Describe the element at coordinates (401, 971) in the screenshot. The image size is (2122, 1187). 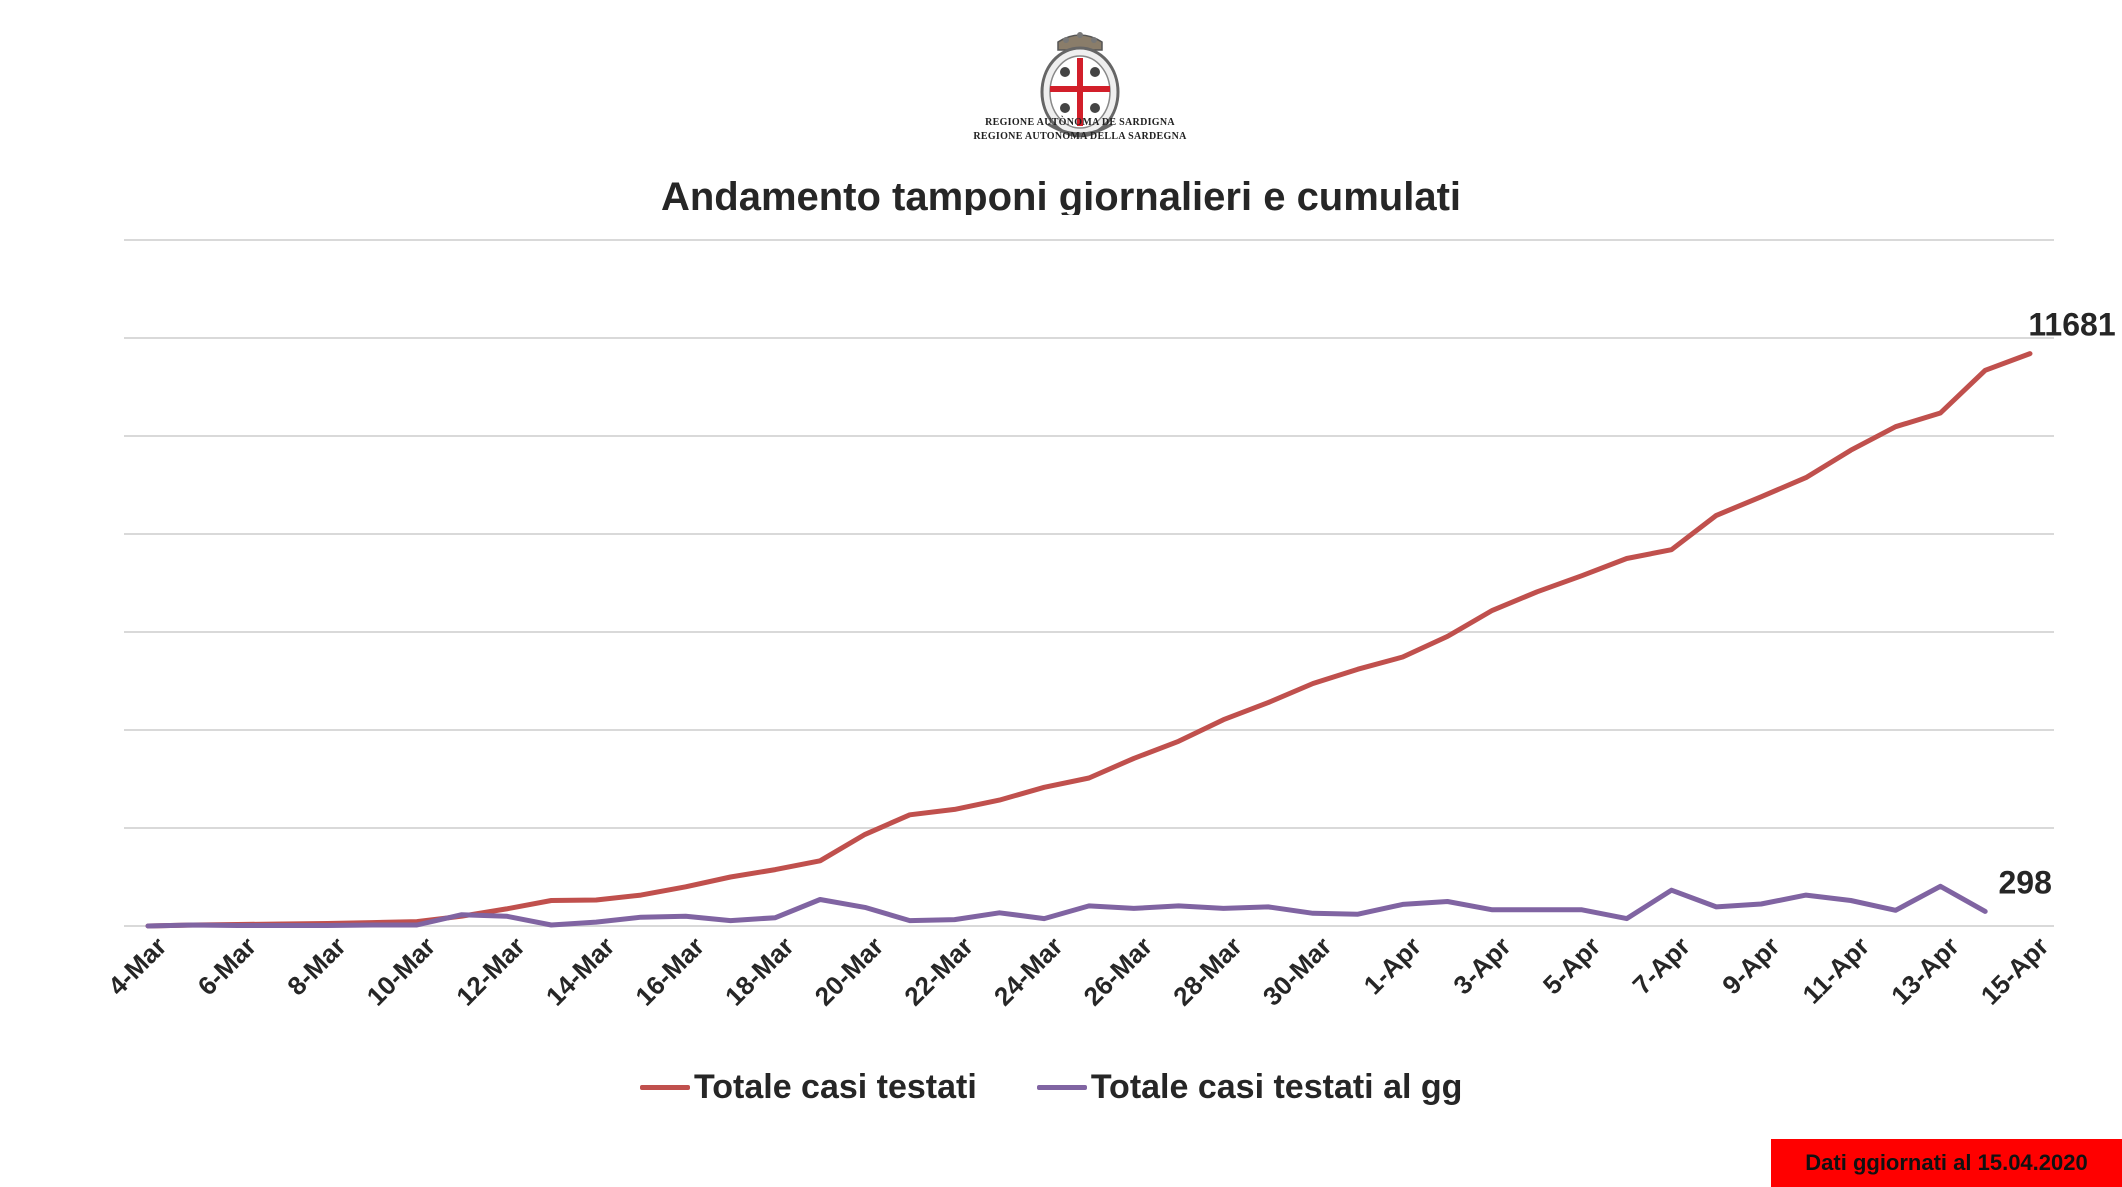
I see `x-tick-label: 10-Mar` at that location.